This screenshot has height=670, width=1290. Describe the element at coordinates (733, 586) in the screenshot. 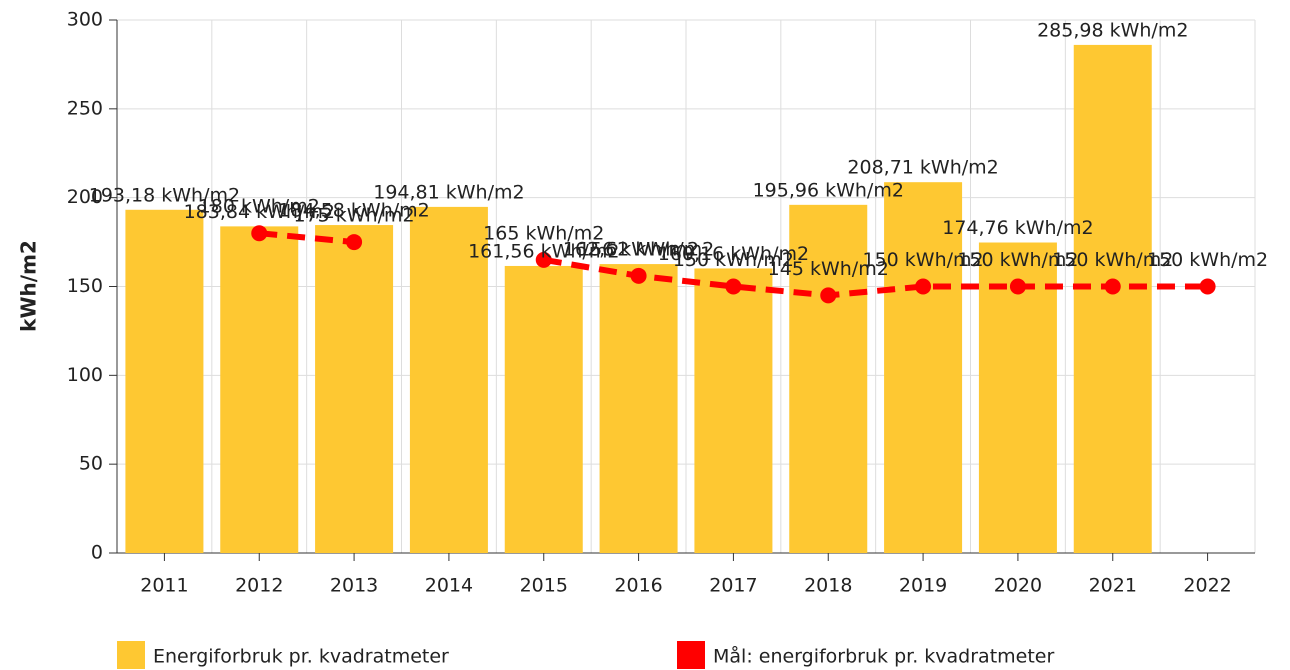

I see `x-tick-label: 2017` at that location.